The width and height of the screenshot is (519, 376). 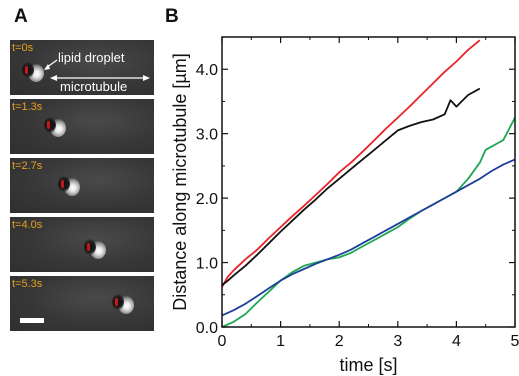 What do you see at coordinates (207, 135) in the screenshot?
I see `y-tick-label: 3.0` at bounding box center [207, 135].